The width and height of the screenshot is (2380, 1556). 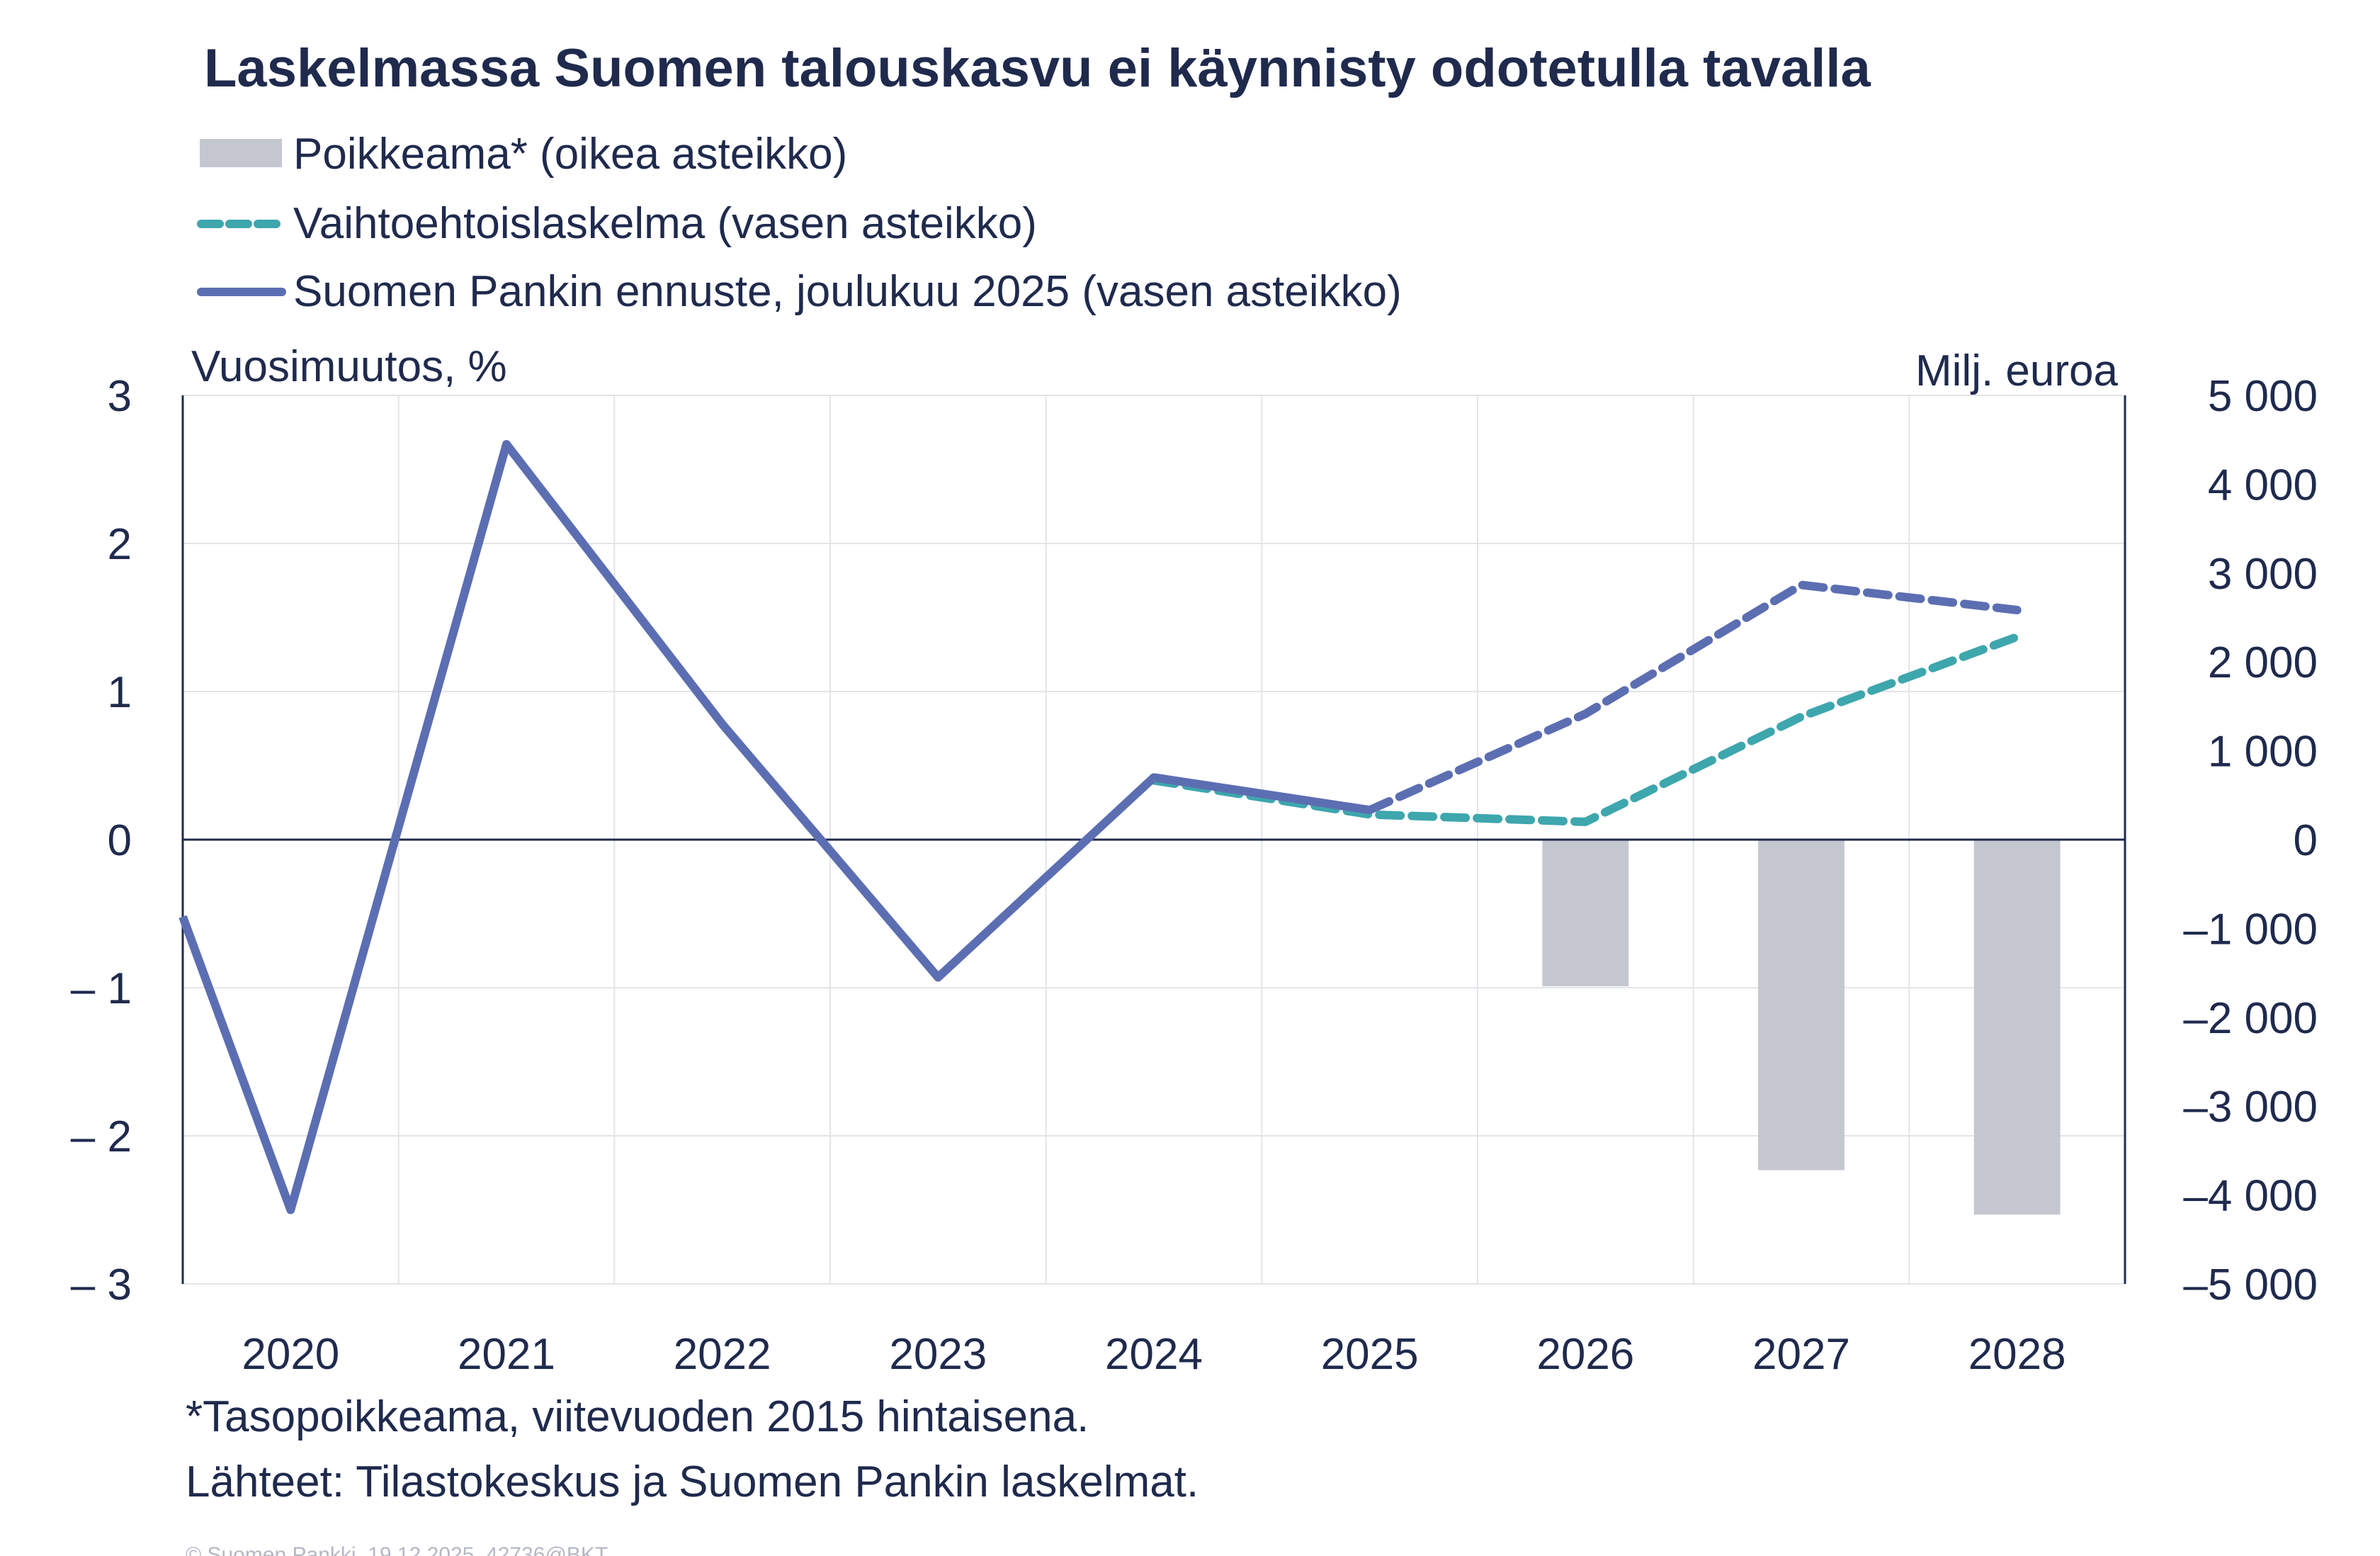 I want to click on x-tick-2023: 2023, so click(x=938, y=1354).